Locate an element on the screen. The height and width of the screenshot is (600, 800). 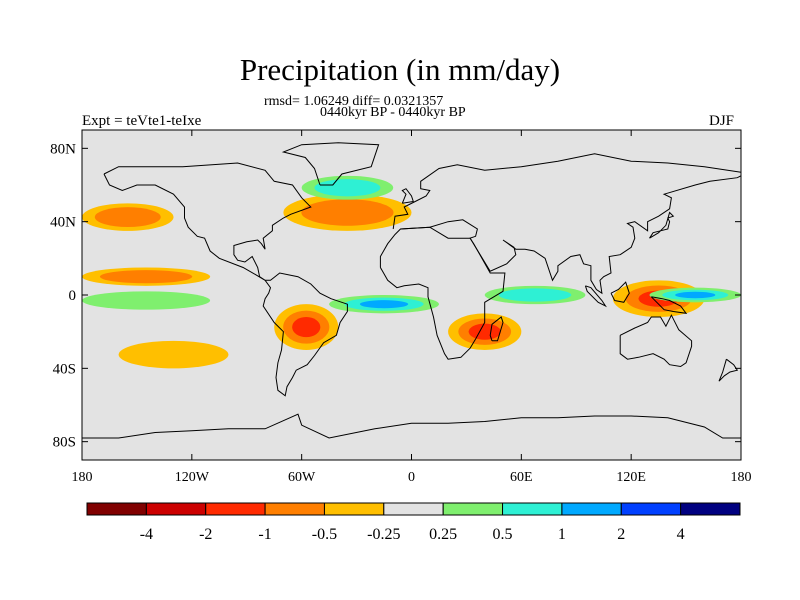
x-tick-label: 120W is located at coordinates (192, 477).